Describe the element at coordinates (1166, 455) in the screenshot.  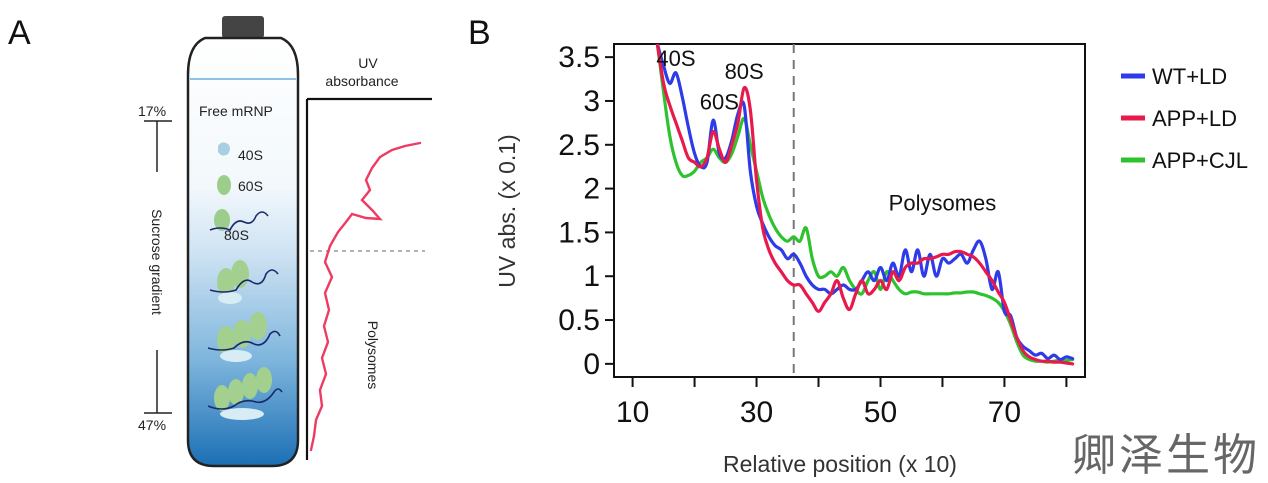
I see `watermark: 卿泽生物` at that location.